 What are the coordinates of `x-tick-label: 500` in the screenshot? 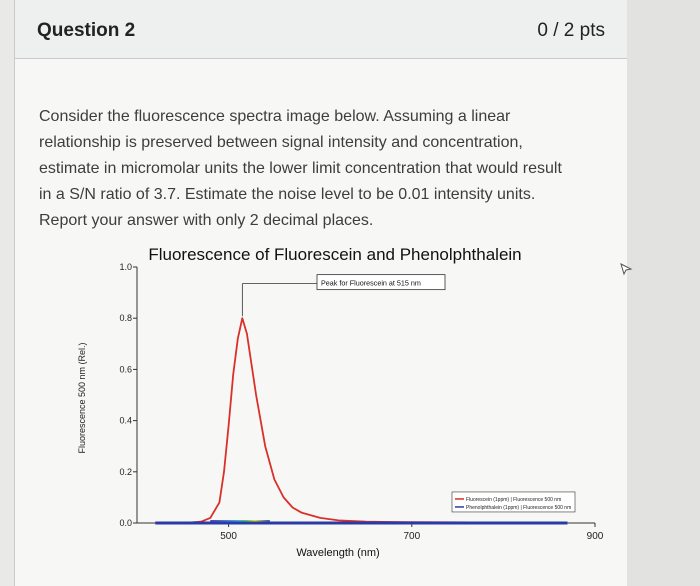 It's located at (228, 536).